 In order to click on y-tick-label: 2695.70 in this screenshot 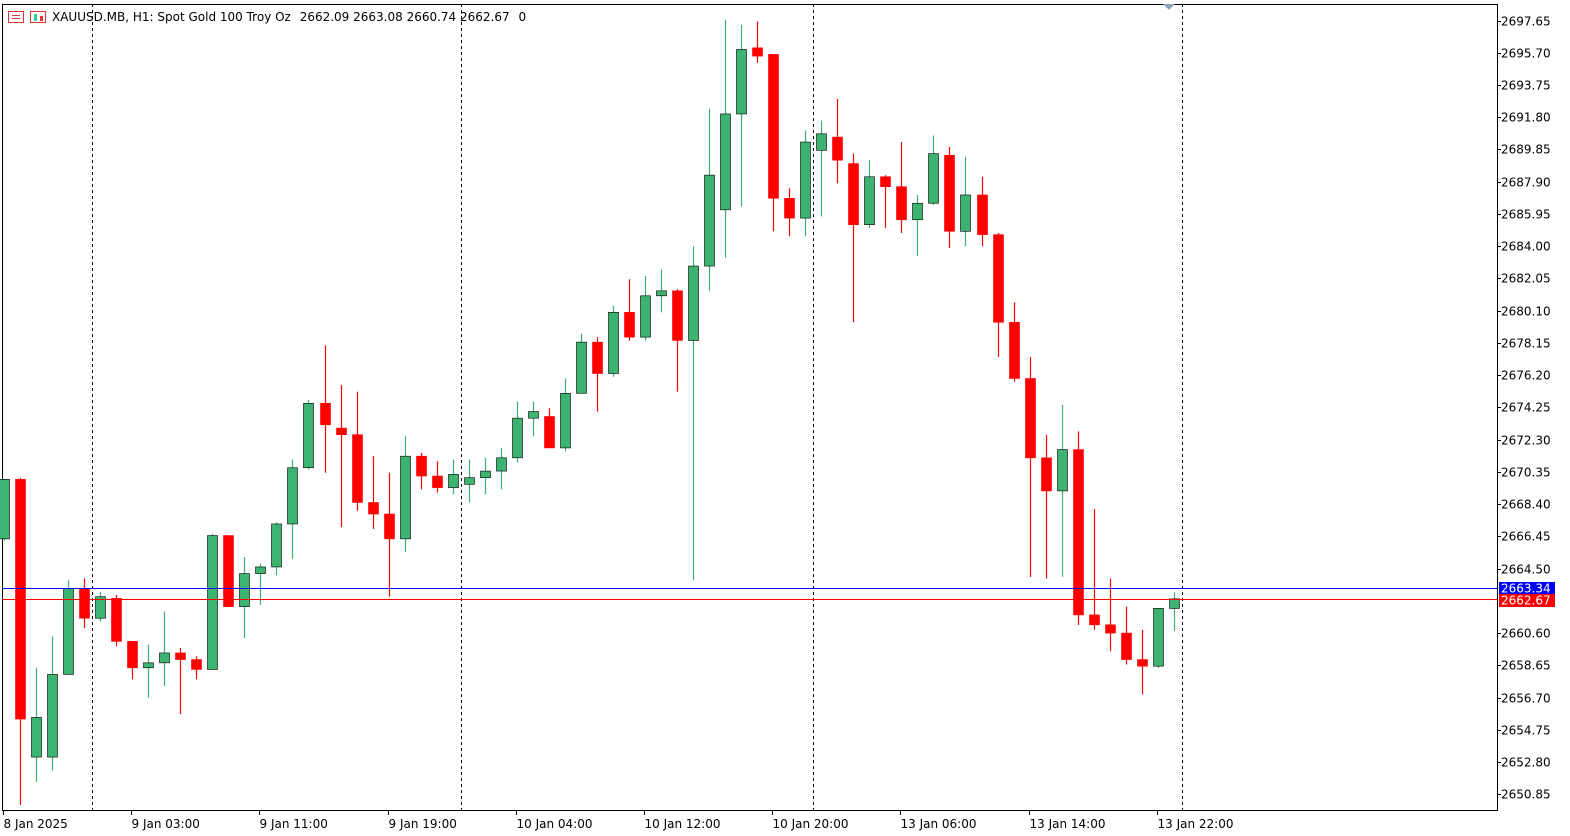, I will do `click(1526, 54)`.